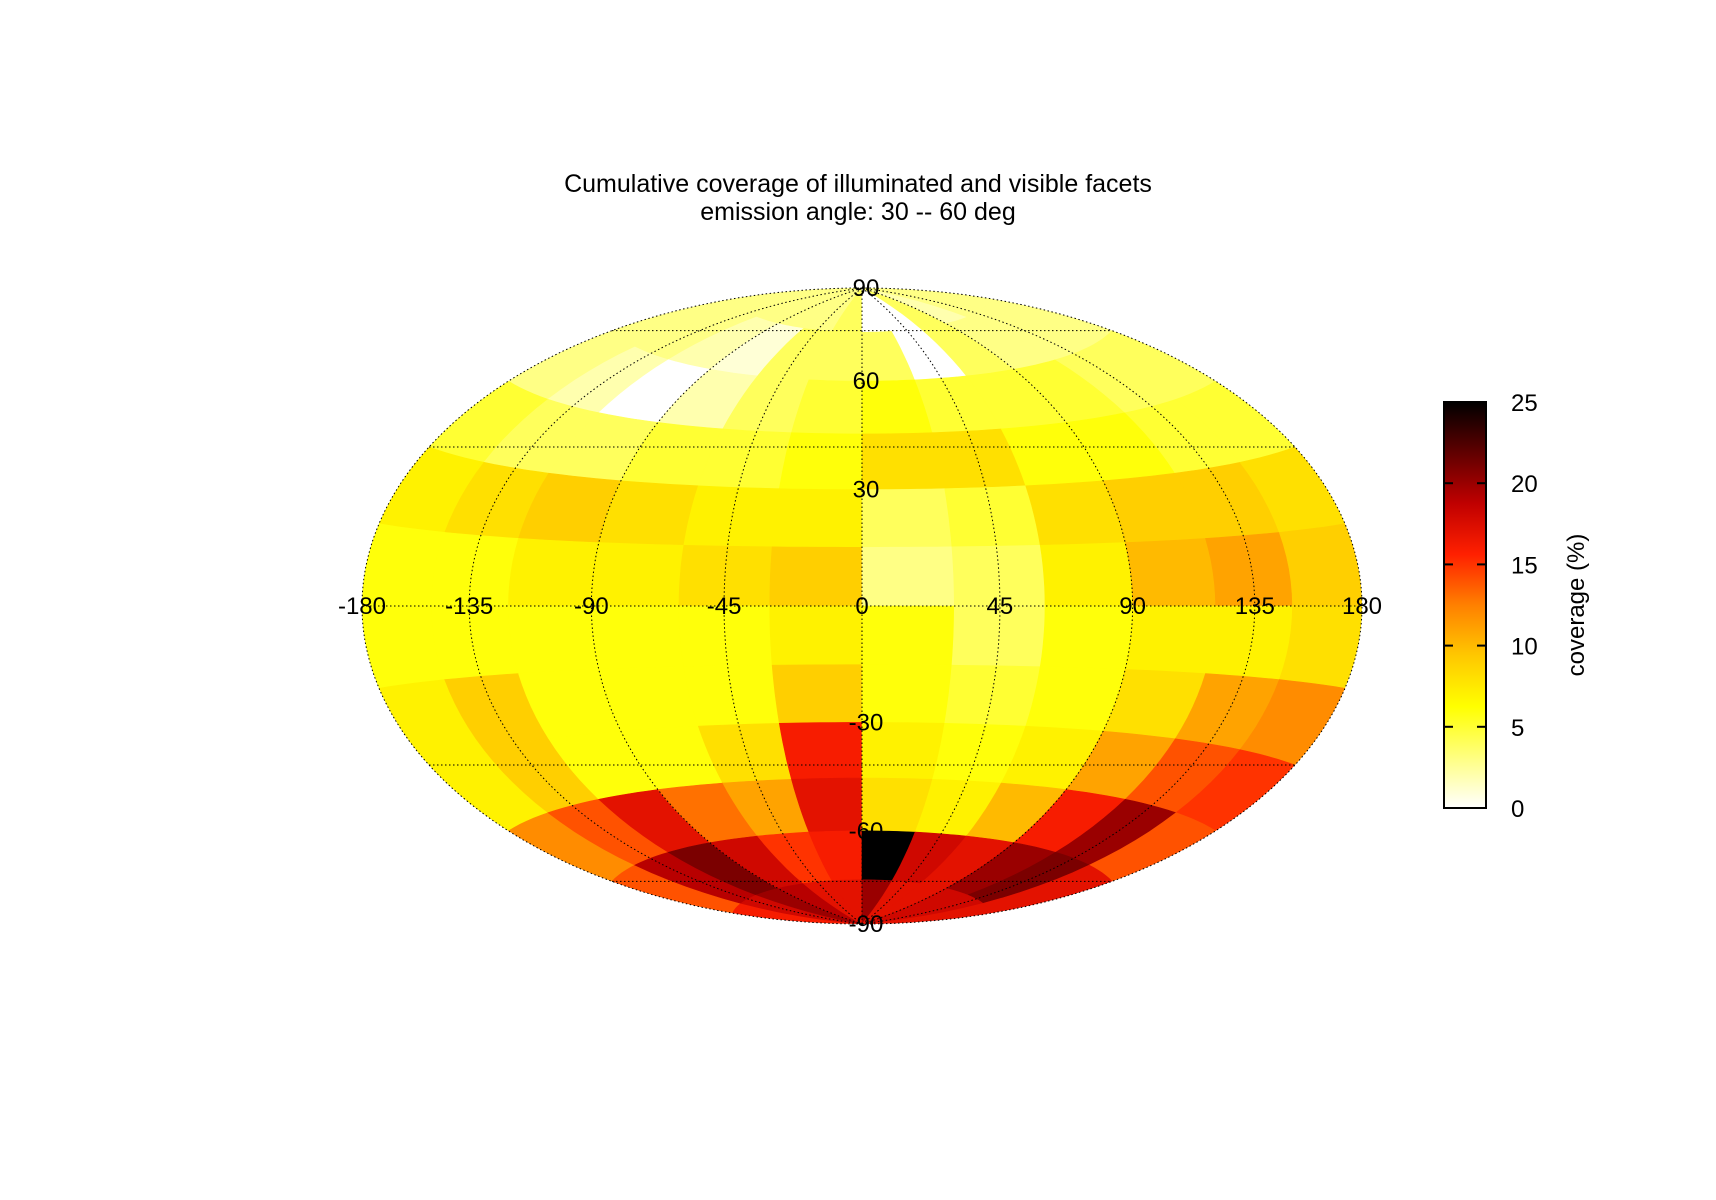  Describe the element at coordinates (362, 606) in the screenshot. I see `x-tick-label: -180` at that location.